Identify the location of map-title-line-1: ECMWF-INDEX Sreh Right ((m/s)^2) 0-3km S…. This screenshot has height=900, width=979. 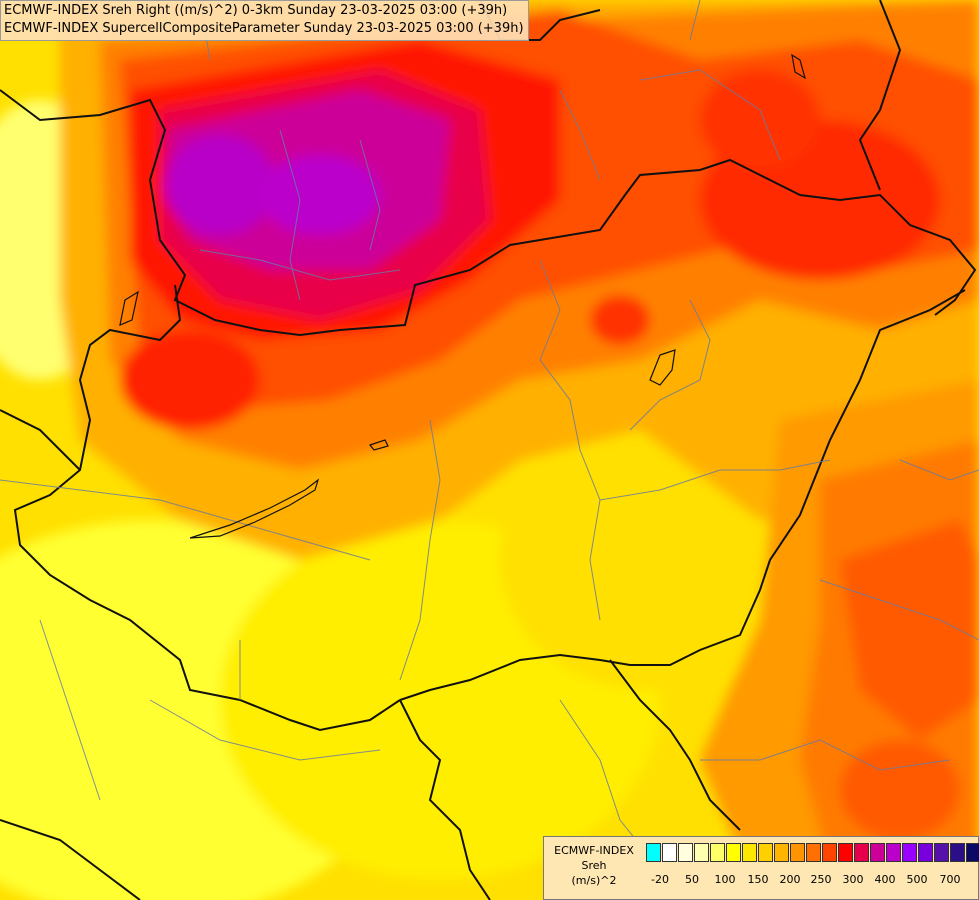
(256, 10).